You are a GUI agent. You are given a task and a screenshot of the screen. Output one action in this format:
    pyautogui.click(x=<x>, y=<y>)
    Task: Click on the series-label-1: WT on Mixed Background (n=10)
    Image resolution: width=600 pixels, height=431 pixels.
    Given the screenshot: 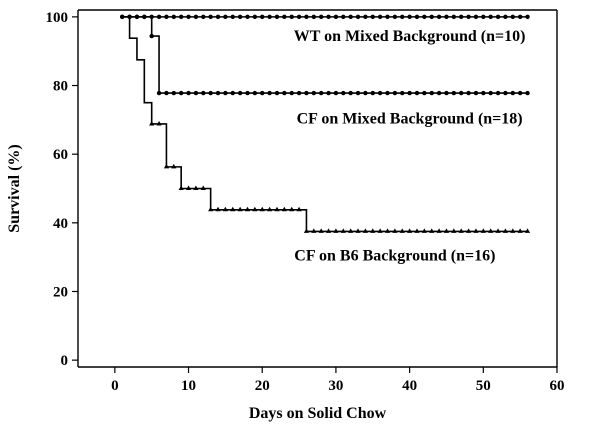 What is the action you would take?
    pyautogui.click(x=410, y=36)
    